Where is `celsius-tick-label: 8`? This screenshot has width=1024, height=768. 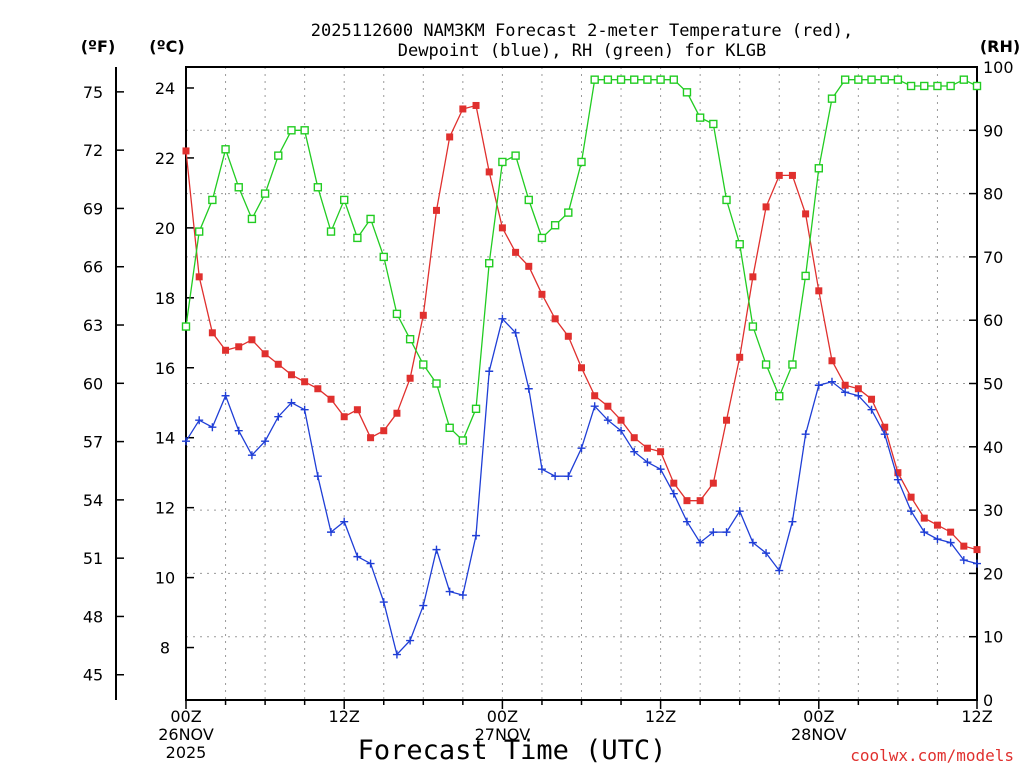
celsius-tick-label: 8 is located at coordinates (165, 648).